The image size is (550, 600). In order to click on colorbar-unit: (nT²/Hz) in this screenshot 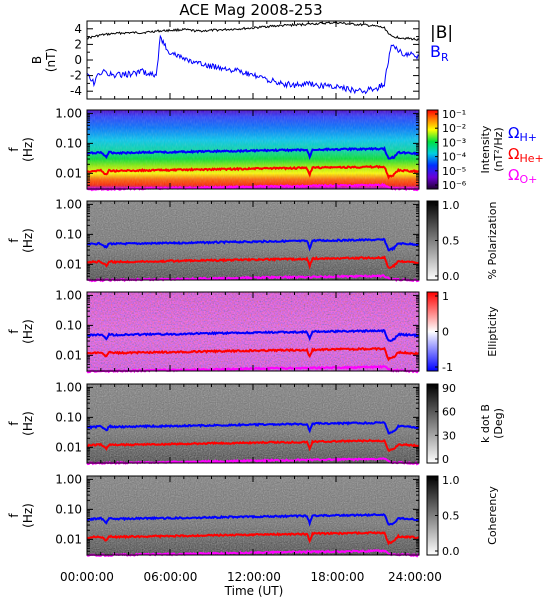, I will do `click(498, 149)`.